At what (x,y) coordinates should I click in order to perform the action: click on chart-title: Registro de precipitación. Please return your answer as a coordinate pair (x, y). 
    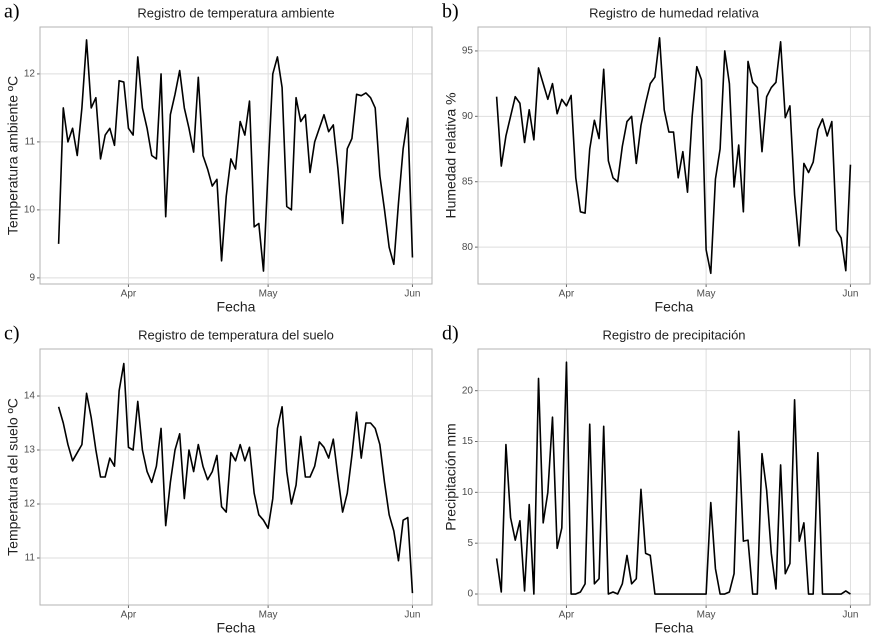
    Looking at the image, I should click on (673, 334).